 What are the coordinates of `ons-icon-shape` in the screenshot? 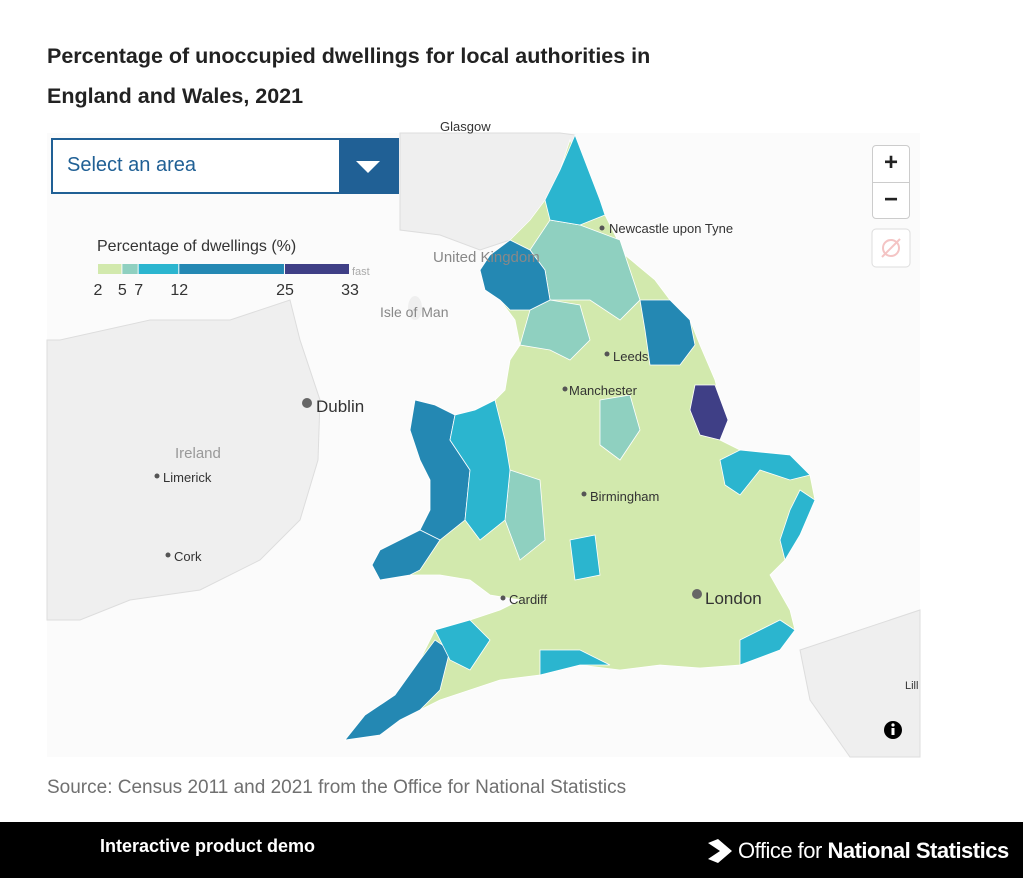 It's located at (720, 851).